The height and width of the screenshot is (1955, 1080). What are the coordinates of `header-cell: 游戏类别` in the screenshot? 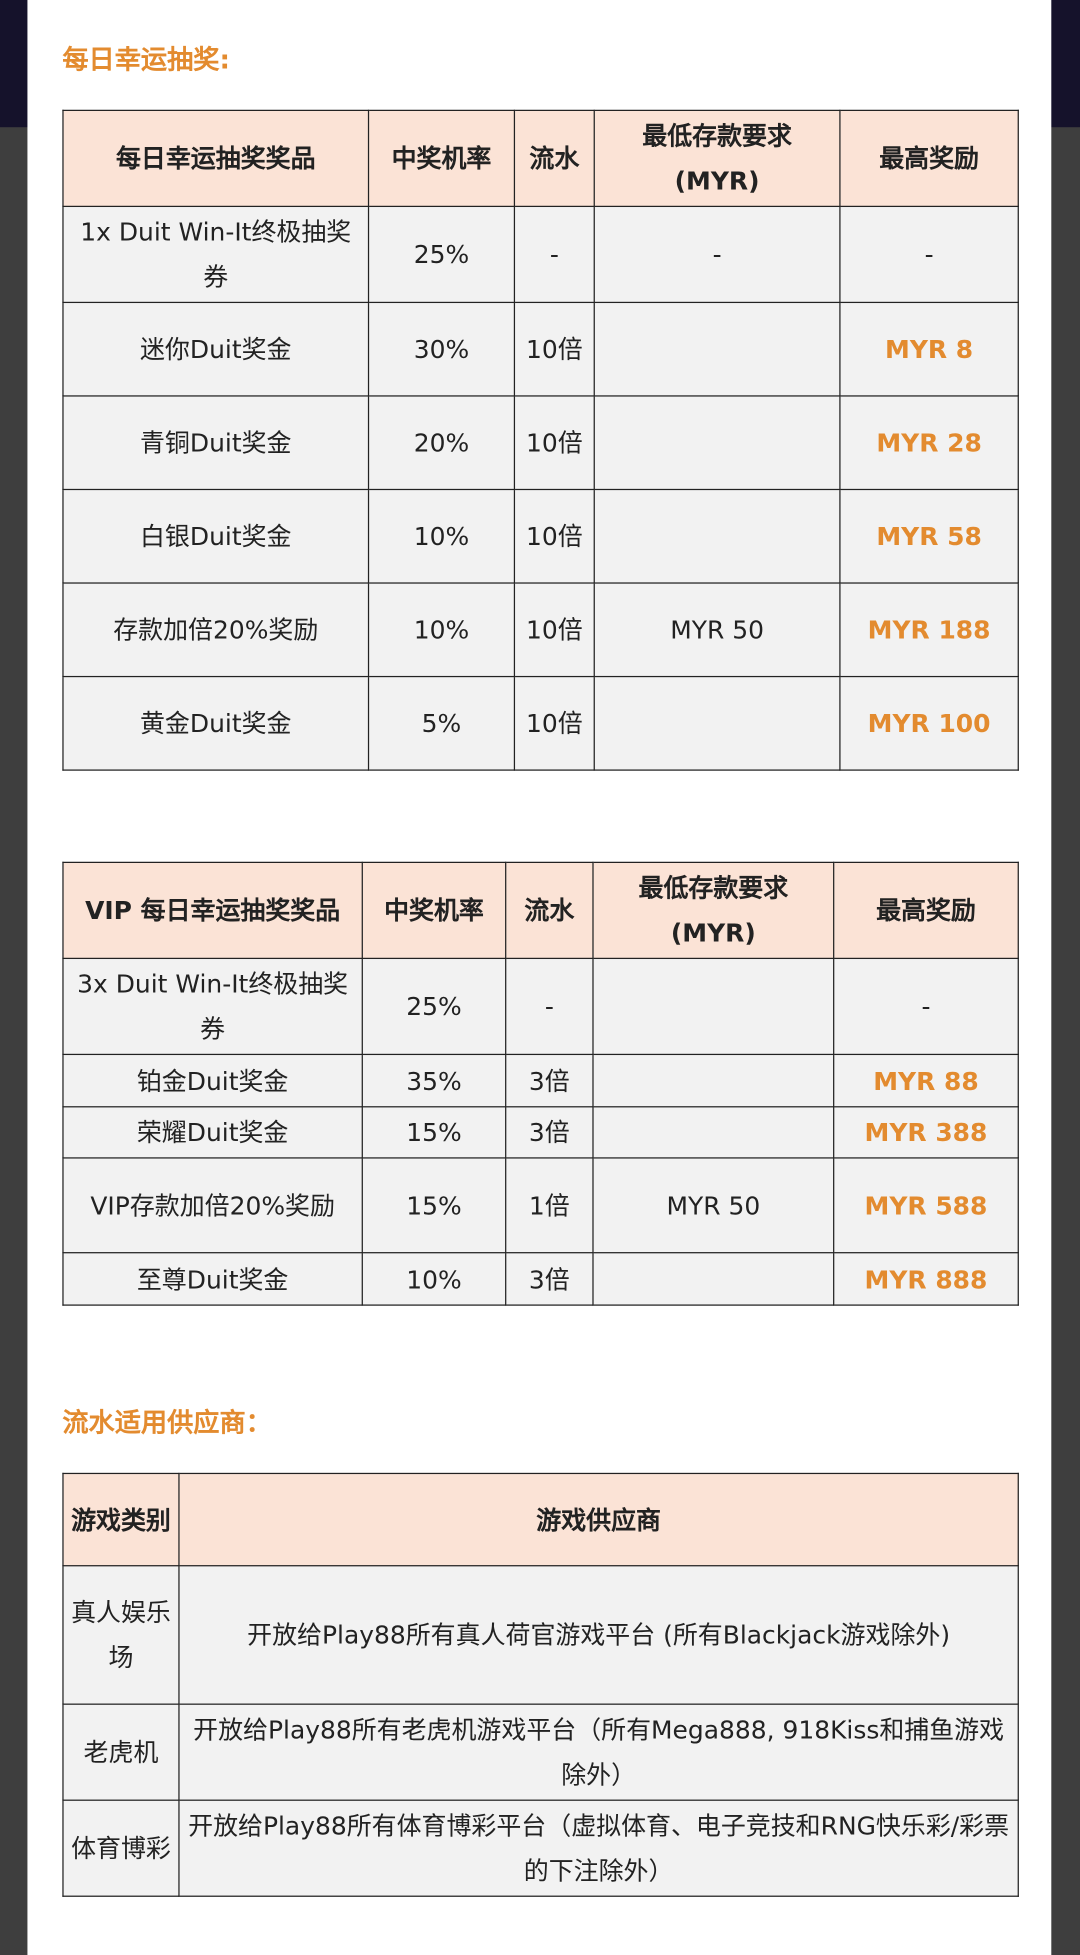 It's located at (121, 1519).